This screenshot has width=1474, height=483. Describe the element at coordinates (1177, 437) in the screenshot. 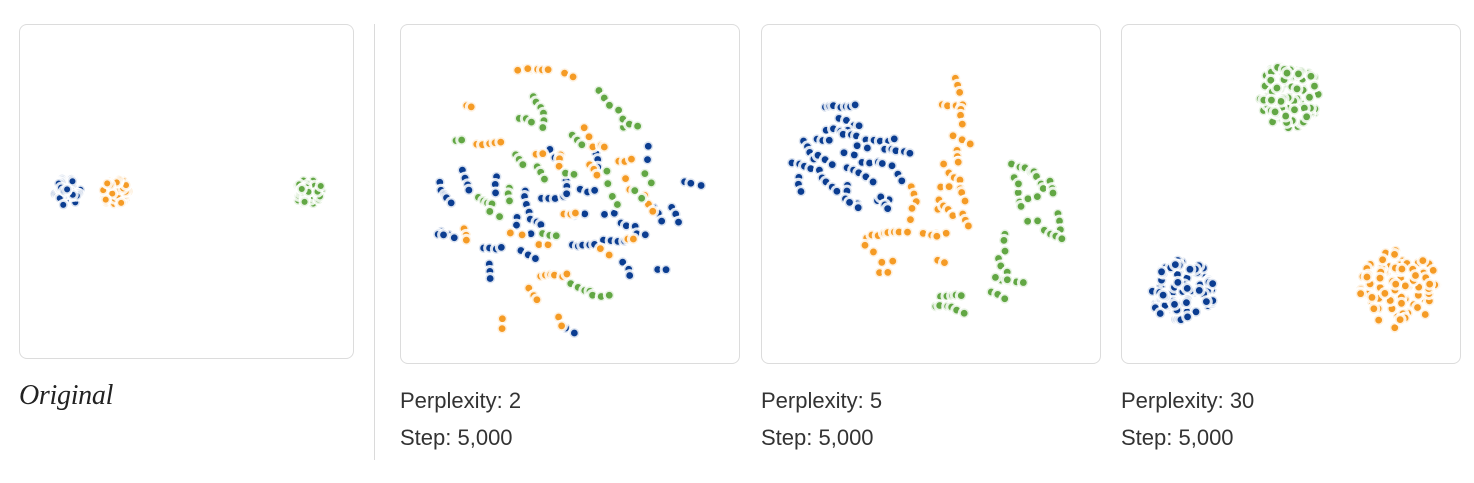

I see `step-label-30: Step: 5,000` at that location.